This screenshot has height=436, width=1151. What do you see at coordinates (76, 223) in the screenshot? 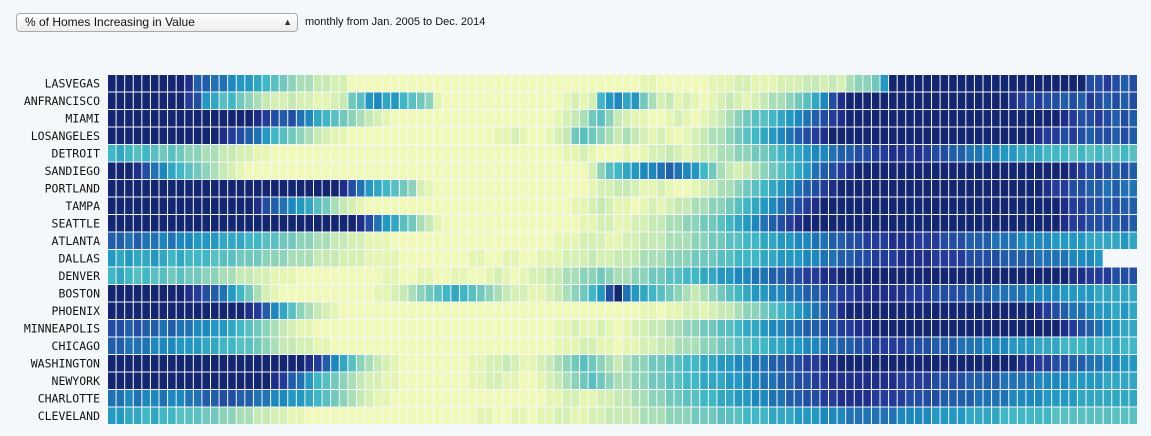
I see `row-label: SEATTLE` at bounding box center [76, 223].